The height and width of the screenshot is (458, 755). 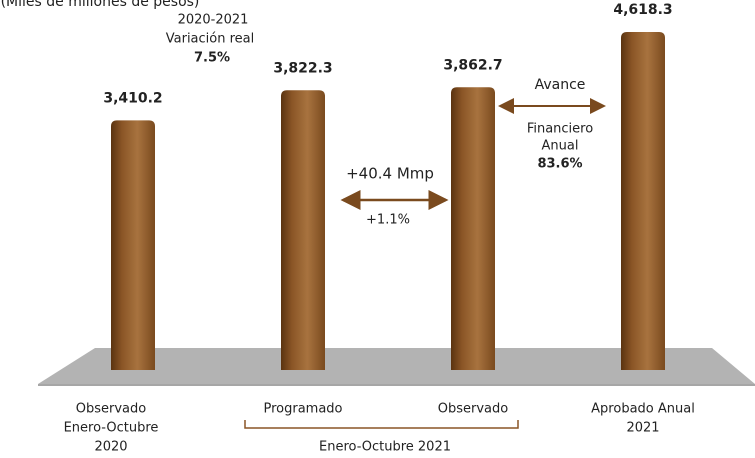 What do you see at coordinates (396, 366) in the screenshot?
I see `floor` at bounding box center [396, 366].